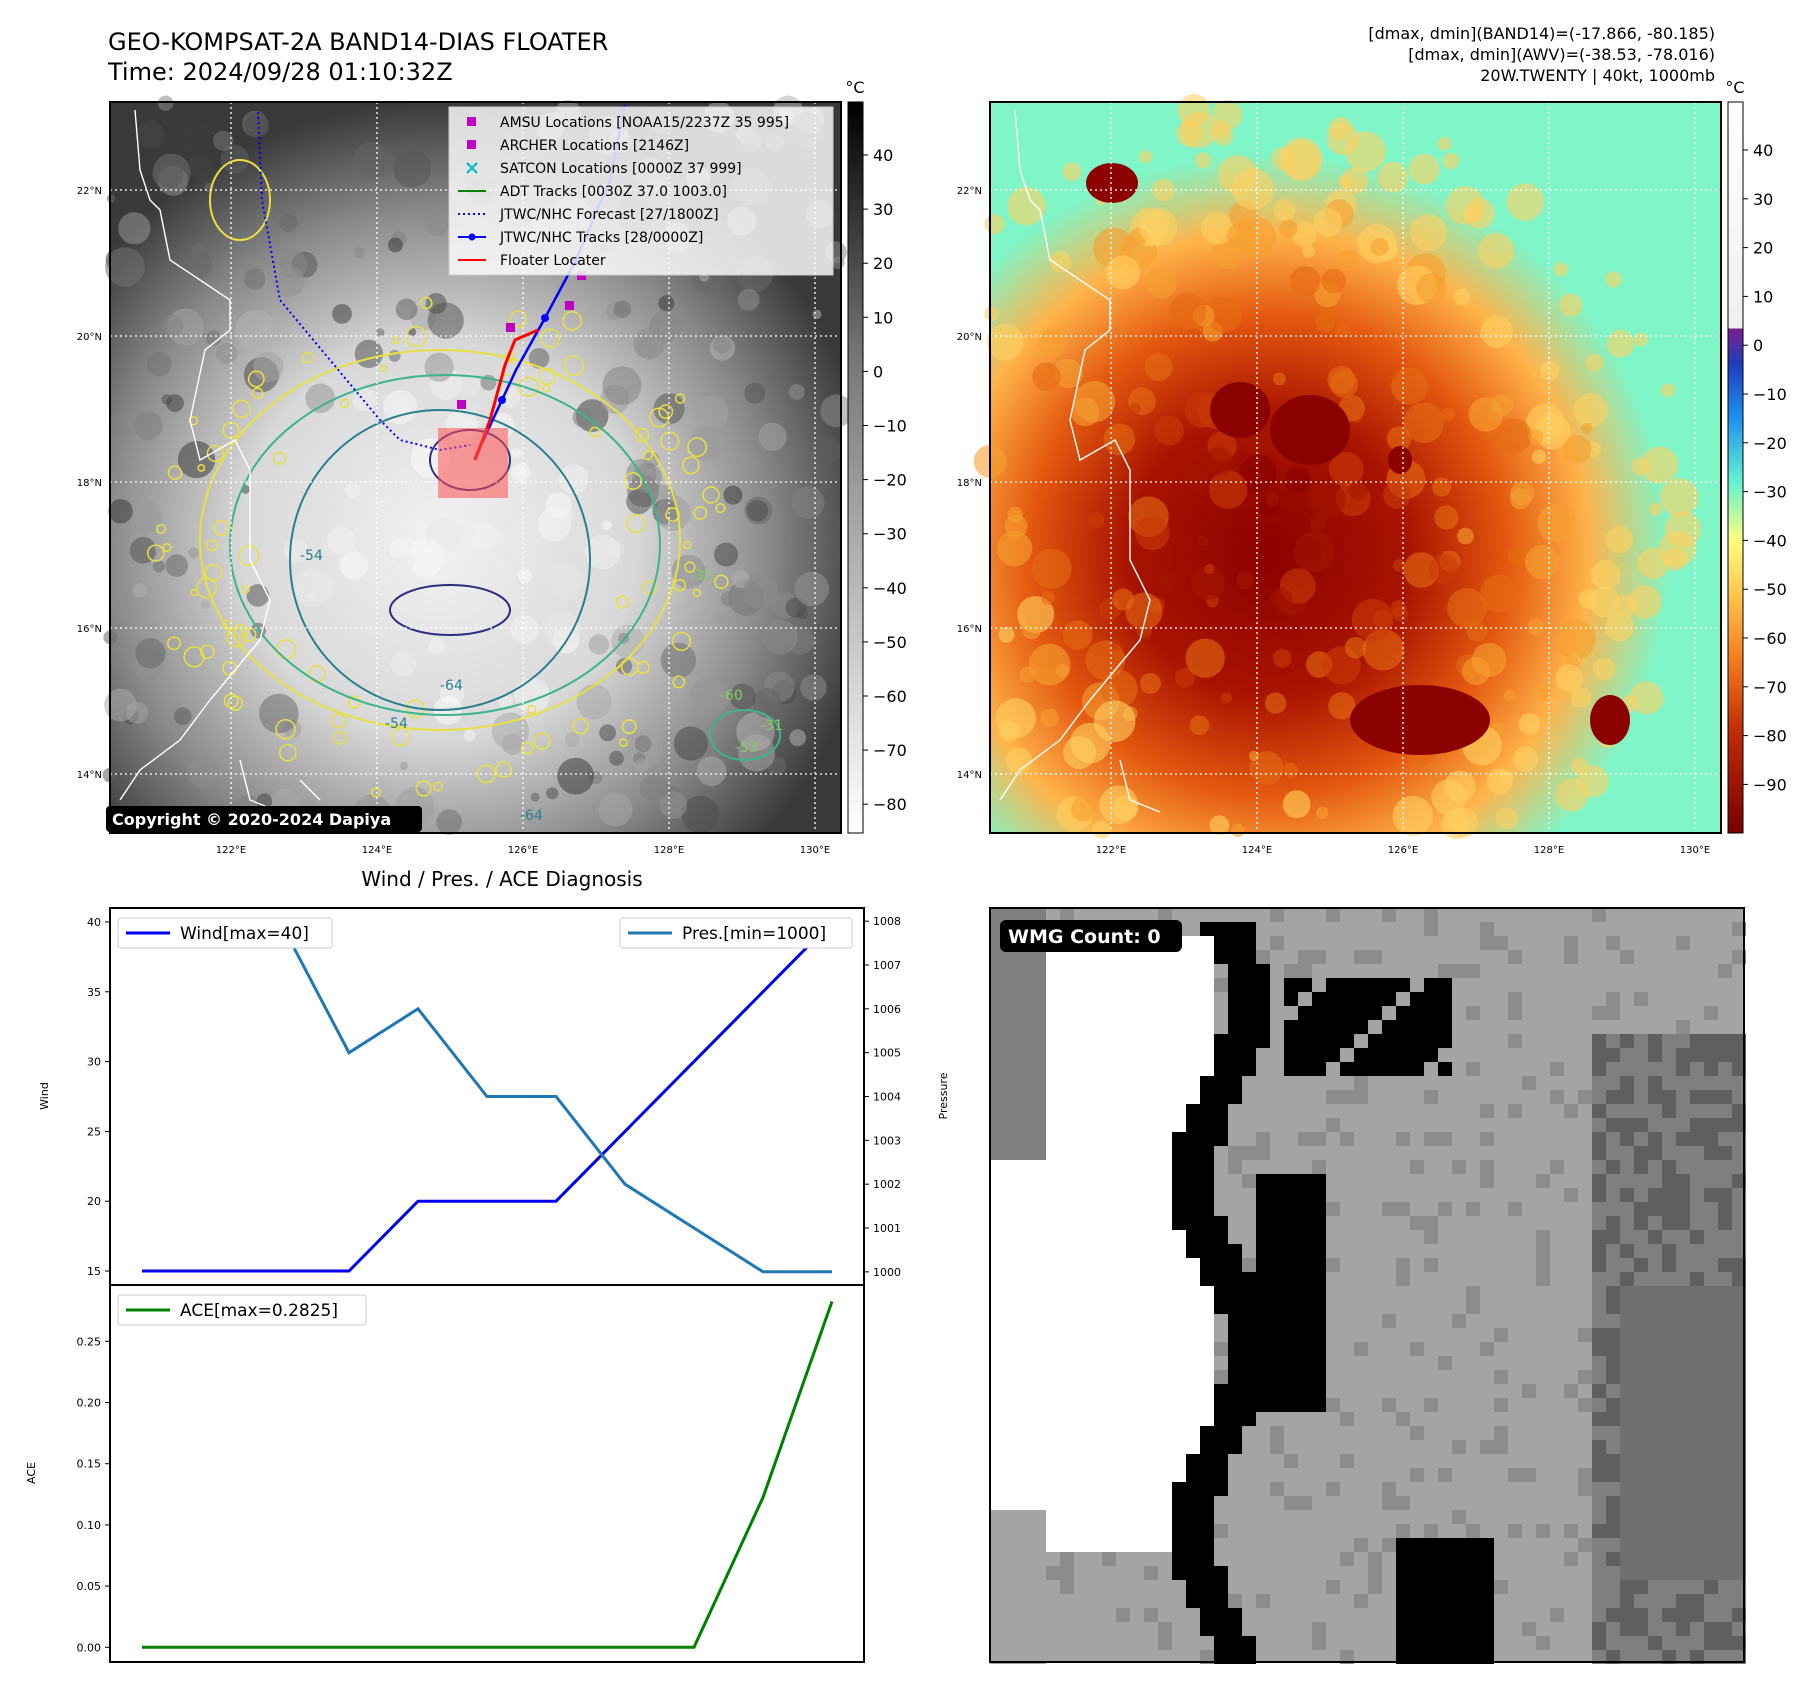 The image size is (1801, 1690). Describe the element at coordinates (854, 87) in the screenshot. I see `gray-colorbar-unit: °C` at that location.